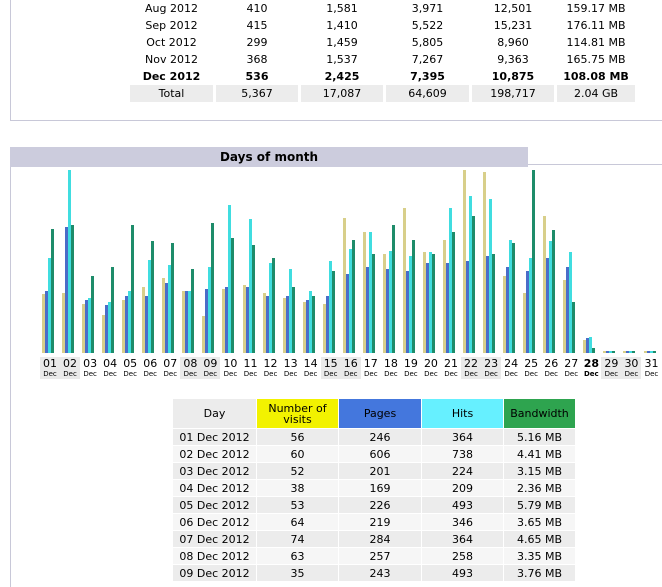 This screenshot has width=662, height=587. What do you see at coordinates (297, 454) in the screenshot?
I see `visits-cell: 60` at bounding box center [297, 454].